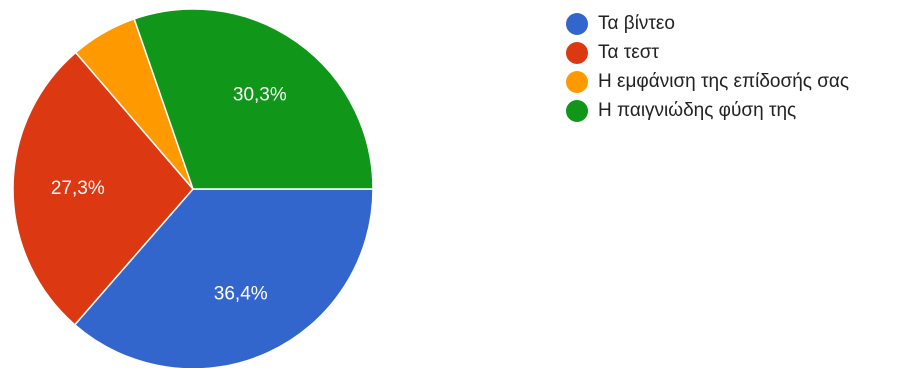 This screenshot has height=368, width=924. I want to click on data-label-videos: 36,4%, so click(241, 293).